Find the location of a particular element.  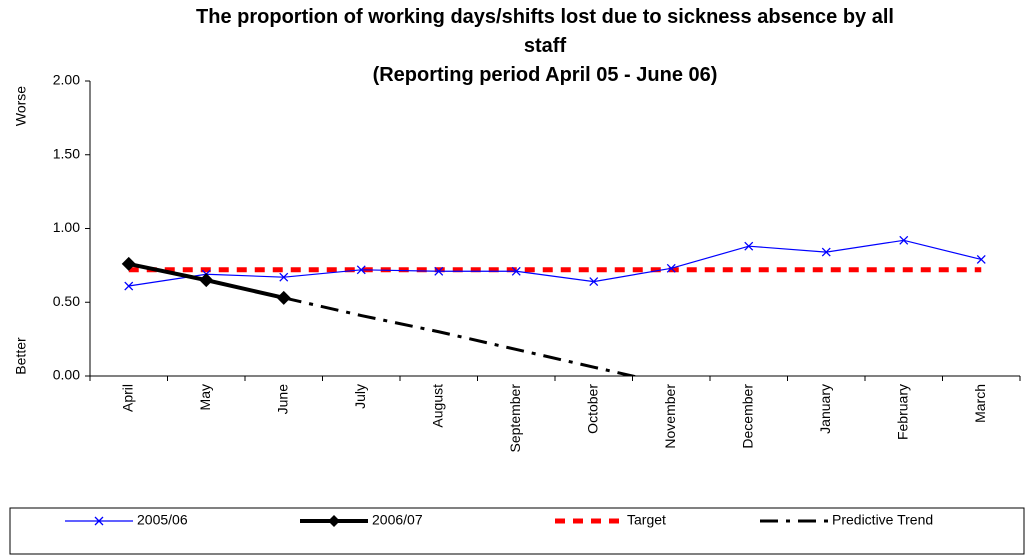

x-tick-label: March is located at coordinates (980, 403).